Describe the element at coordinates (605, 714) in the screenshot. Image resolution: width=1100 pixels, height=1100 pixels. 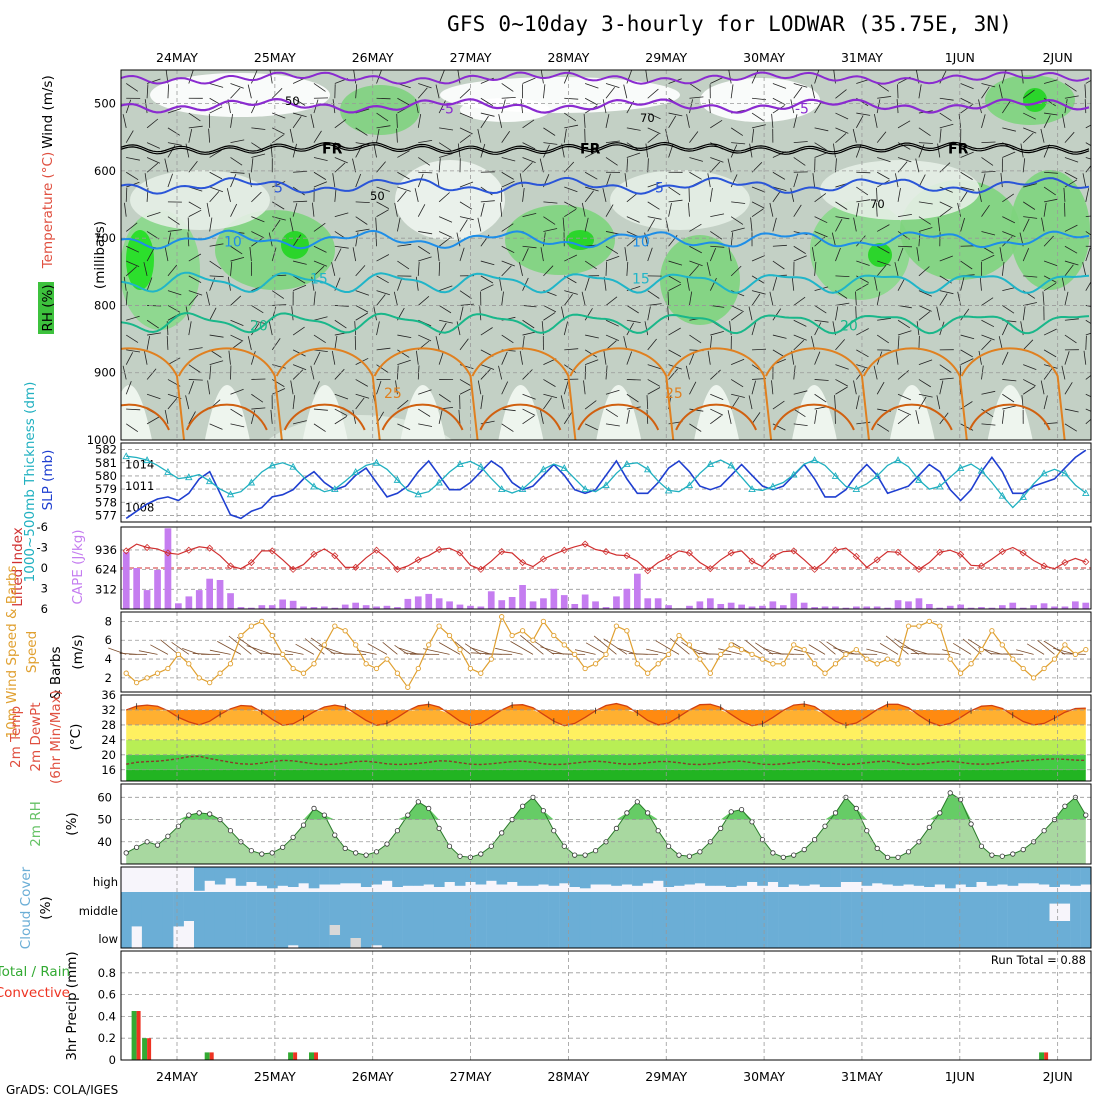
I see `temp-line` at that location.